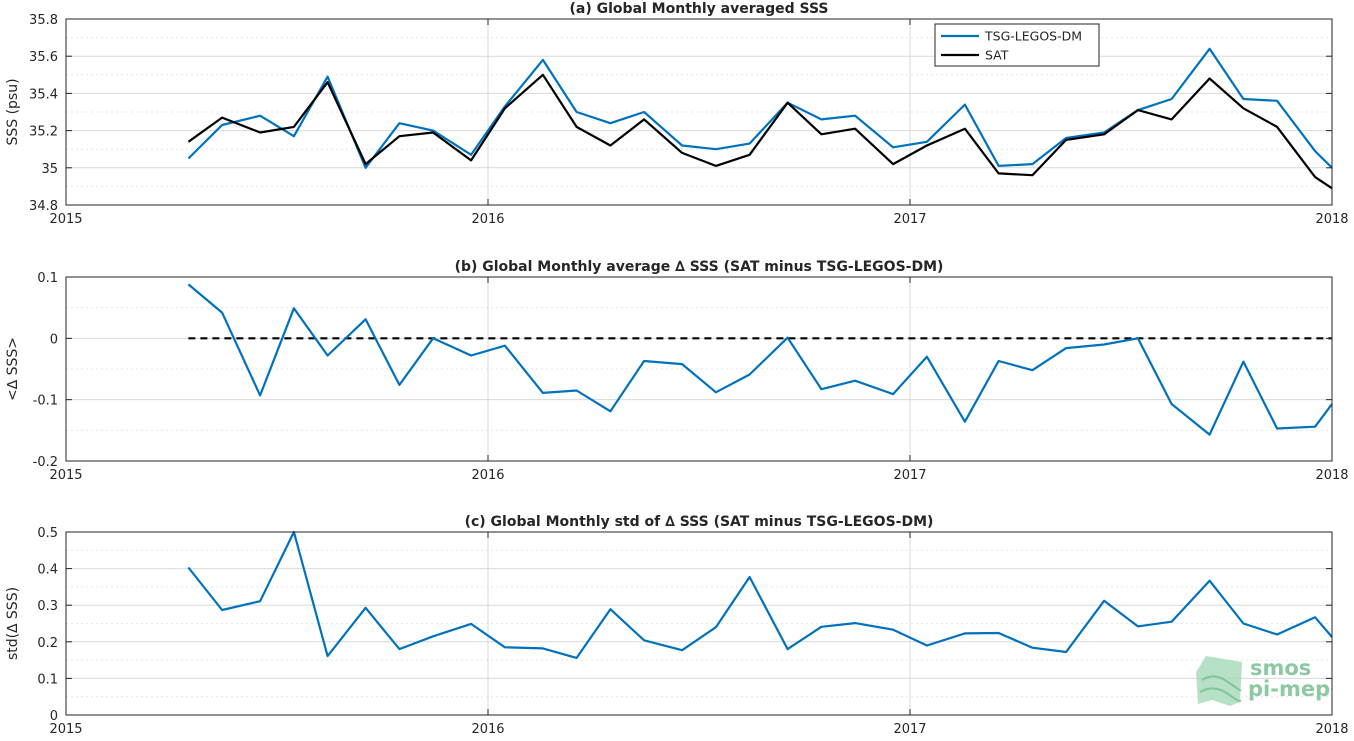 The height and width of the screenshot is (741, 1354). Describe the element at coordinates (43, 206) in the screenshot. I see `y-tick-label: 34.8` at that location.